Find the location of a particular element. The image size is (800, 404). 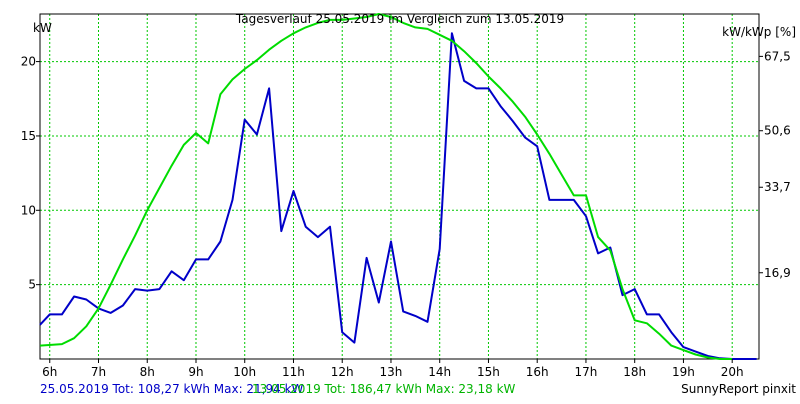

x-tick-label: 11h is located at coordinates (293, 372).